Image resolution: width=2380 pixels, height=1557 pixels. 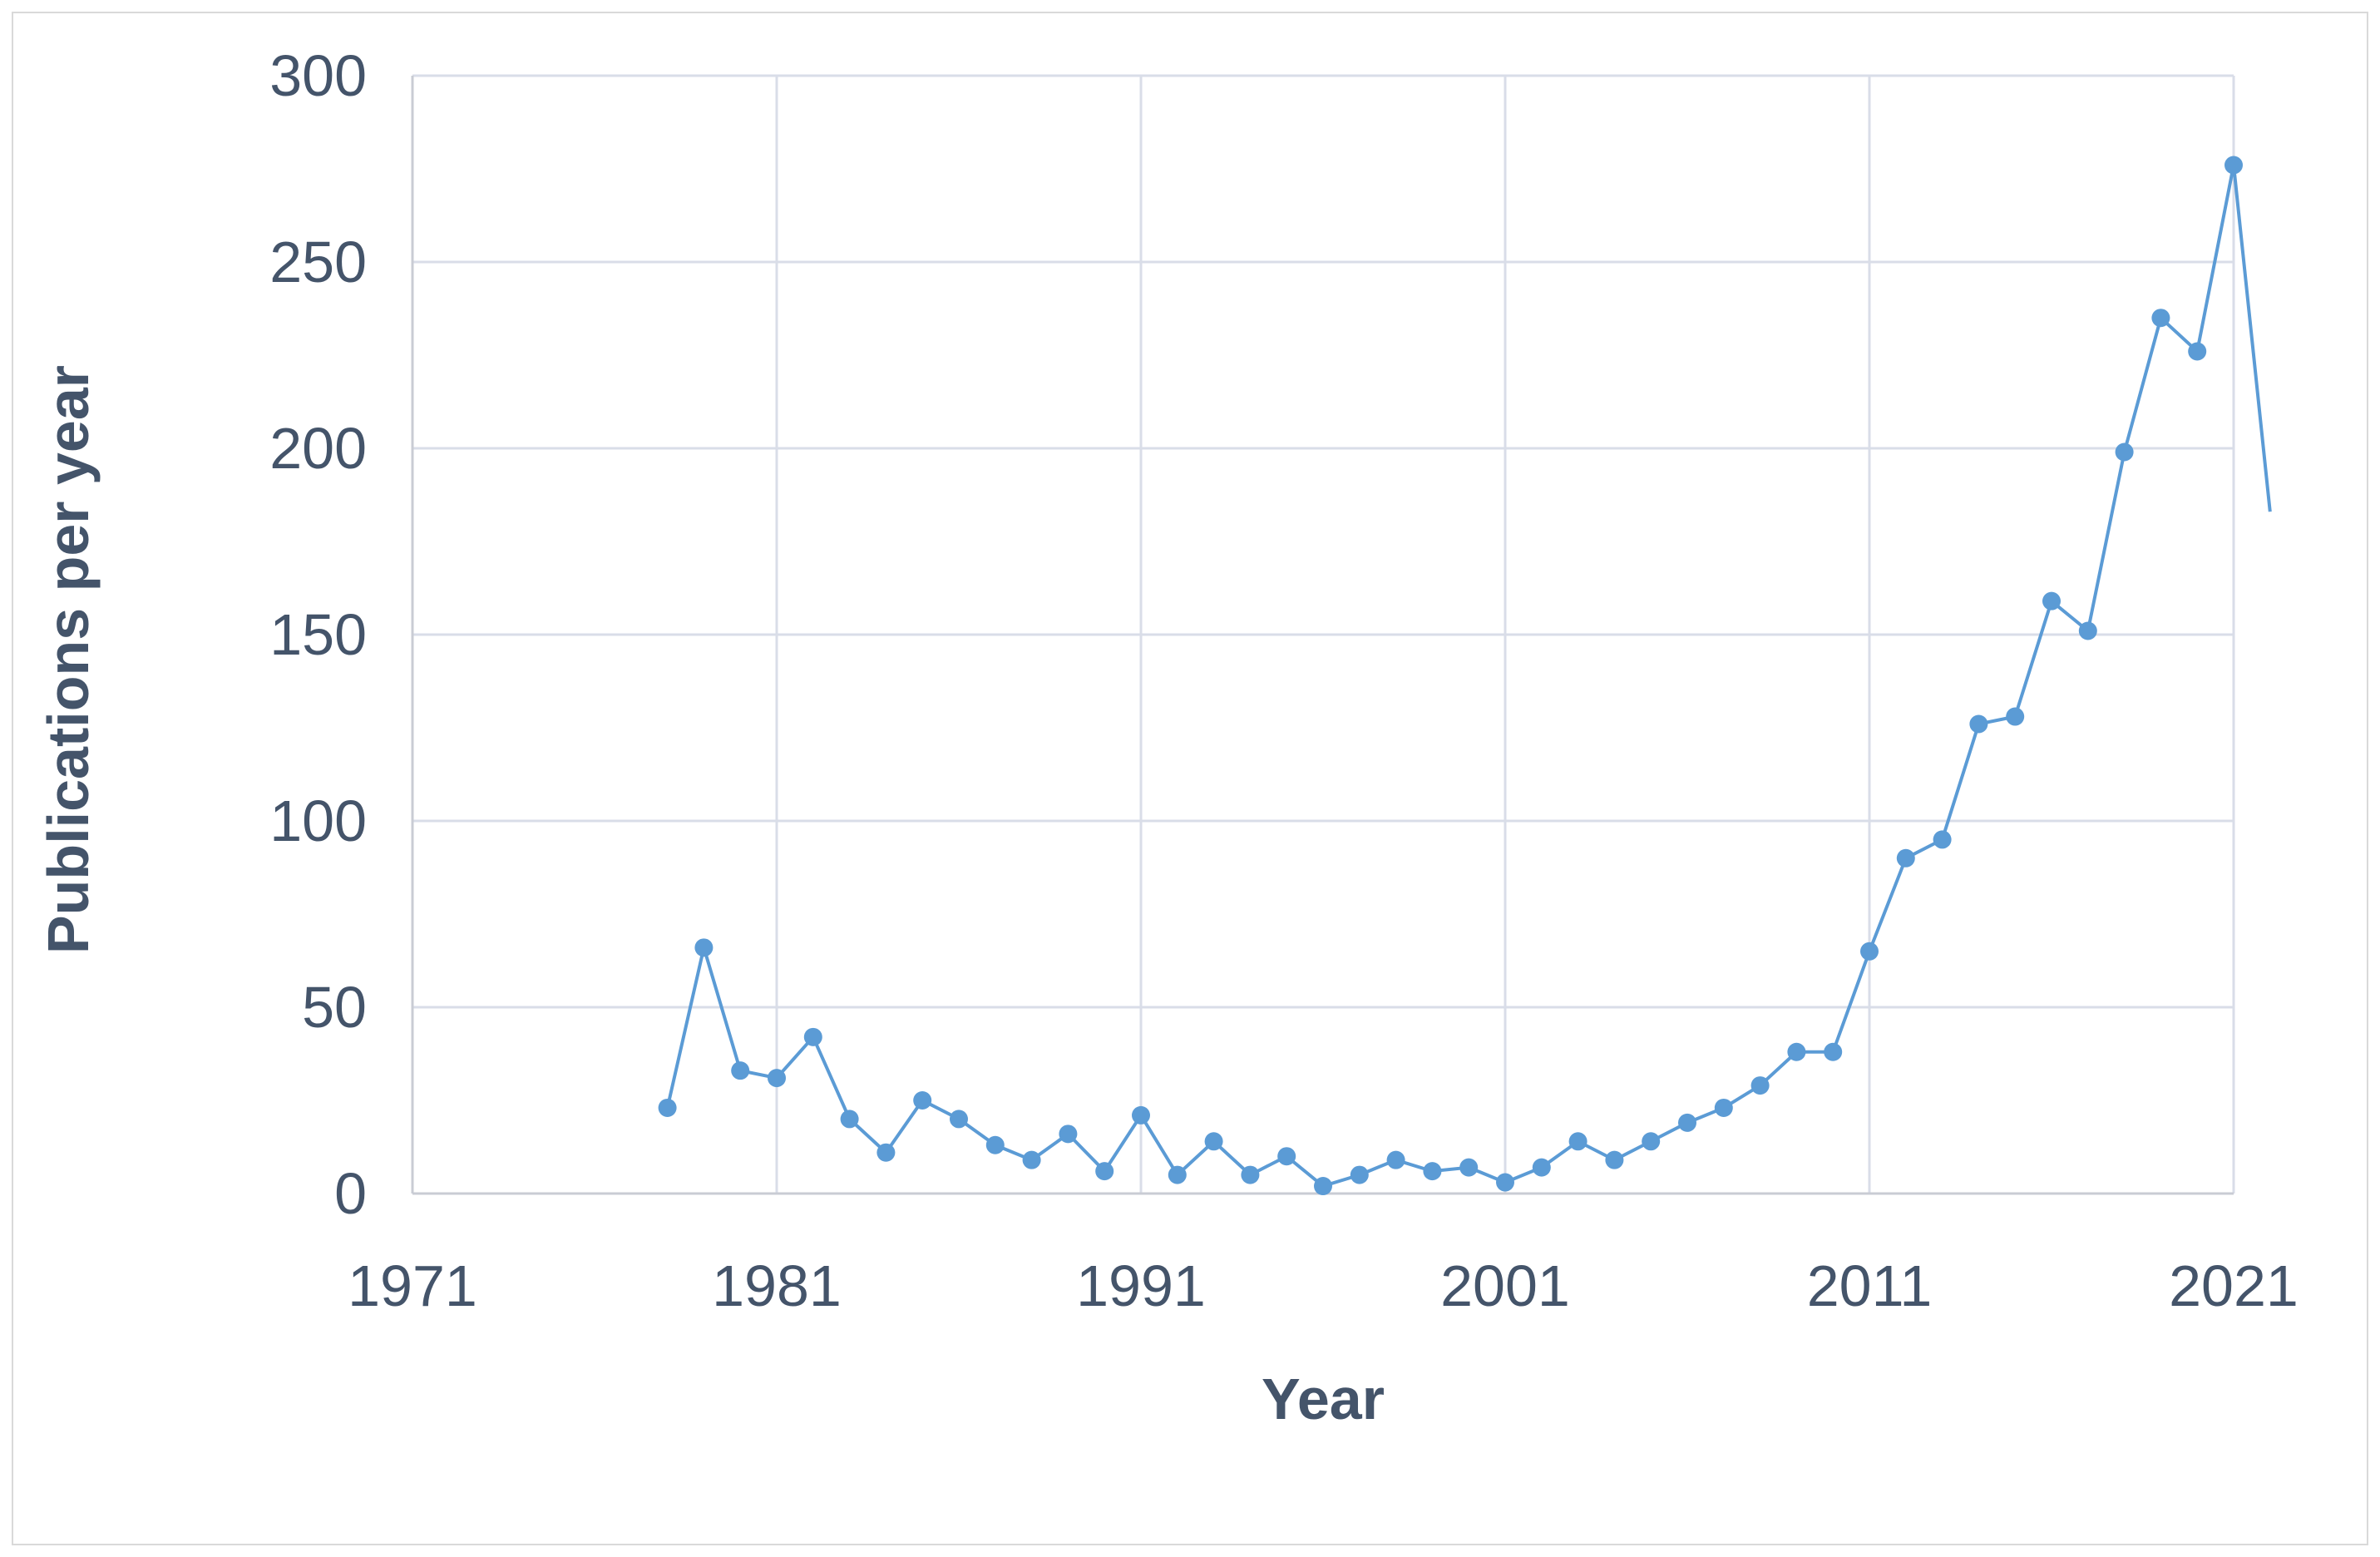 I want to click on y-tick-label: 200, so click(x=318, y=448).